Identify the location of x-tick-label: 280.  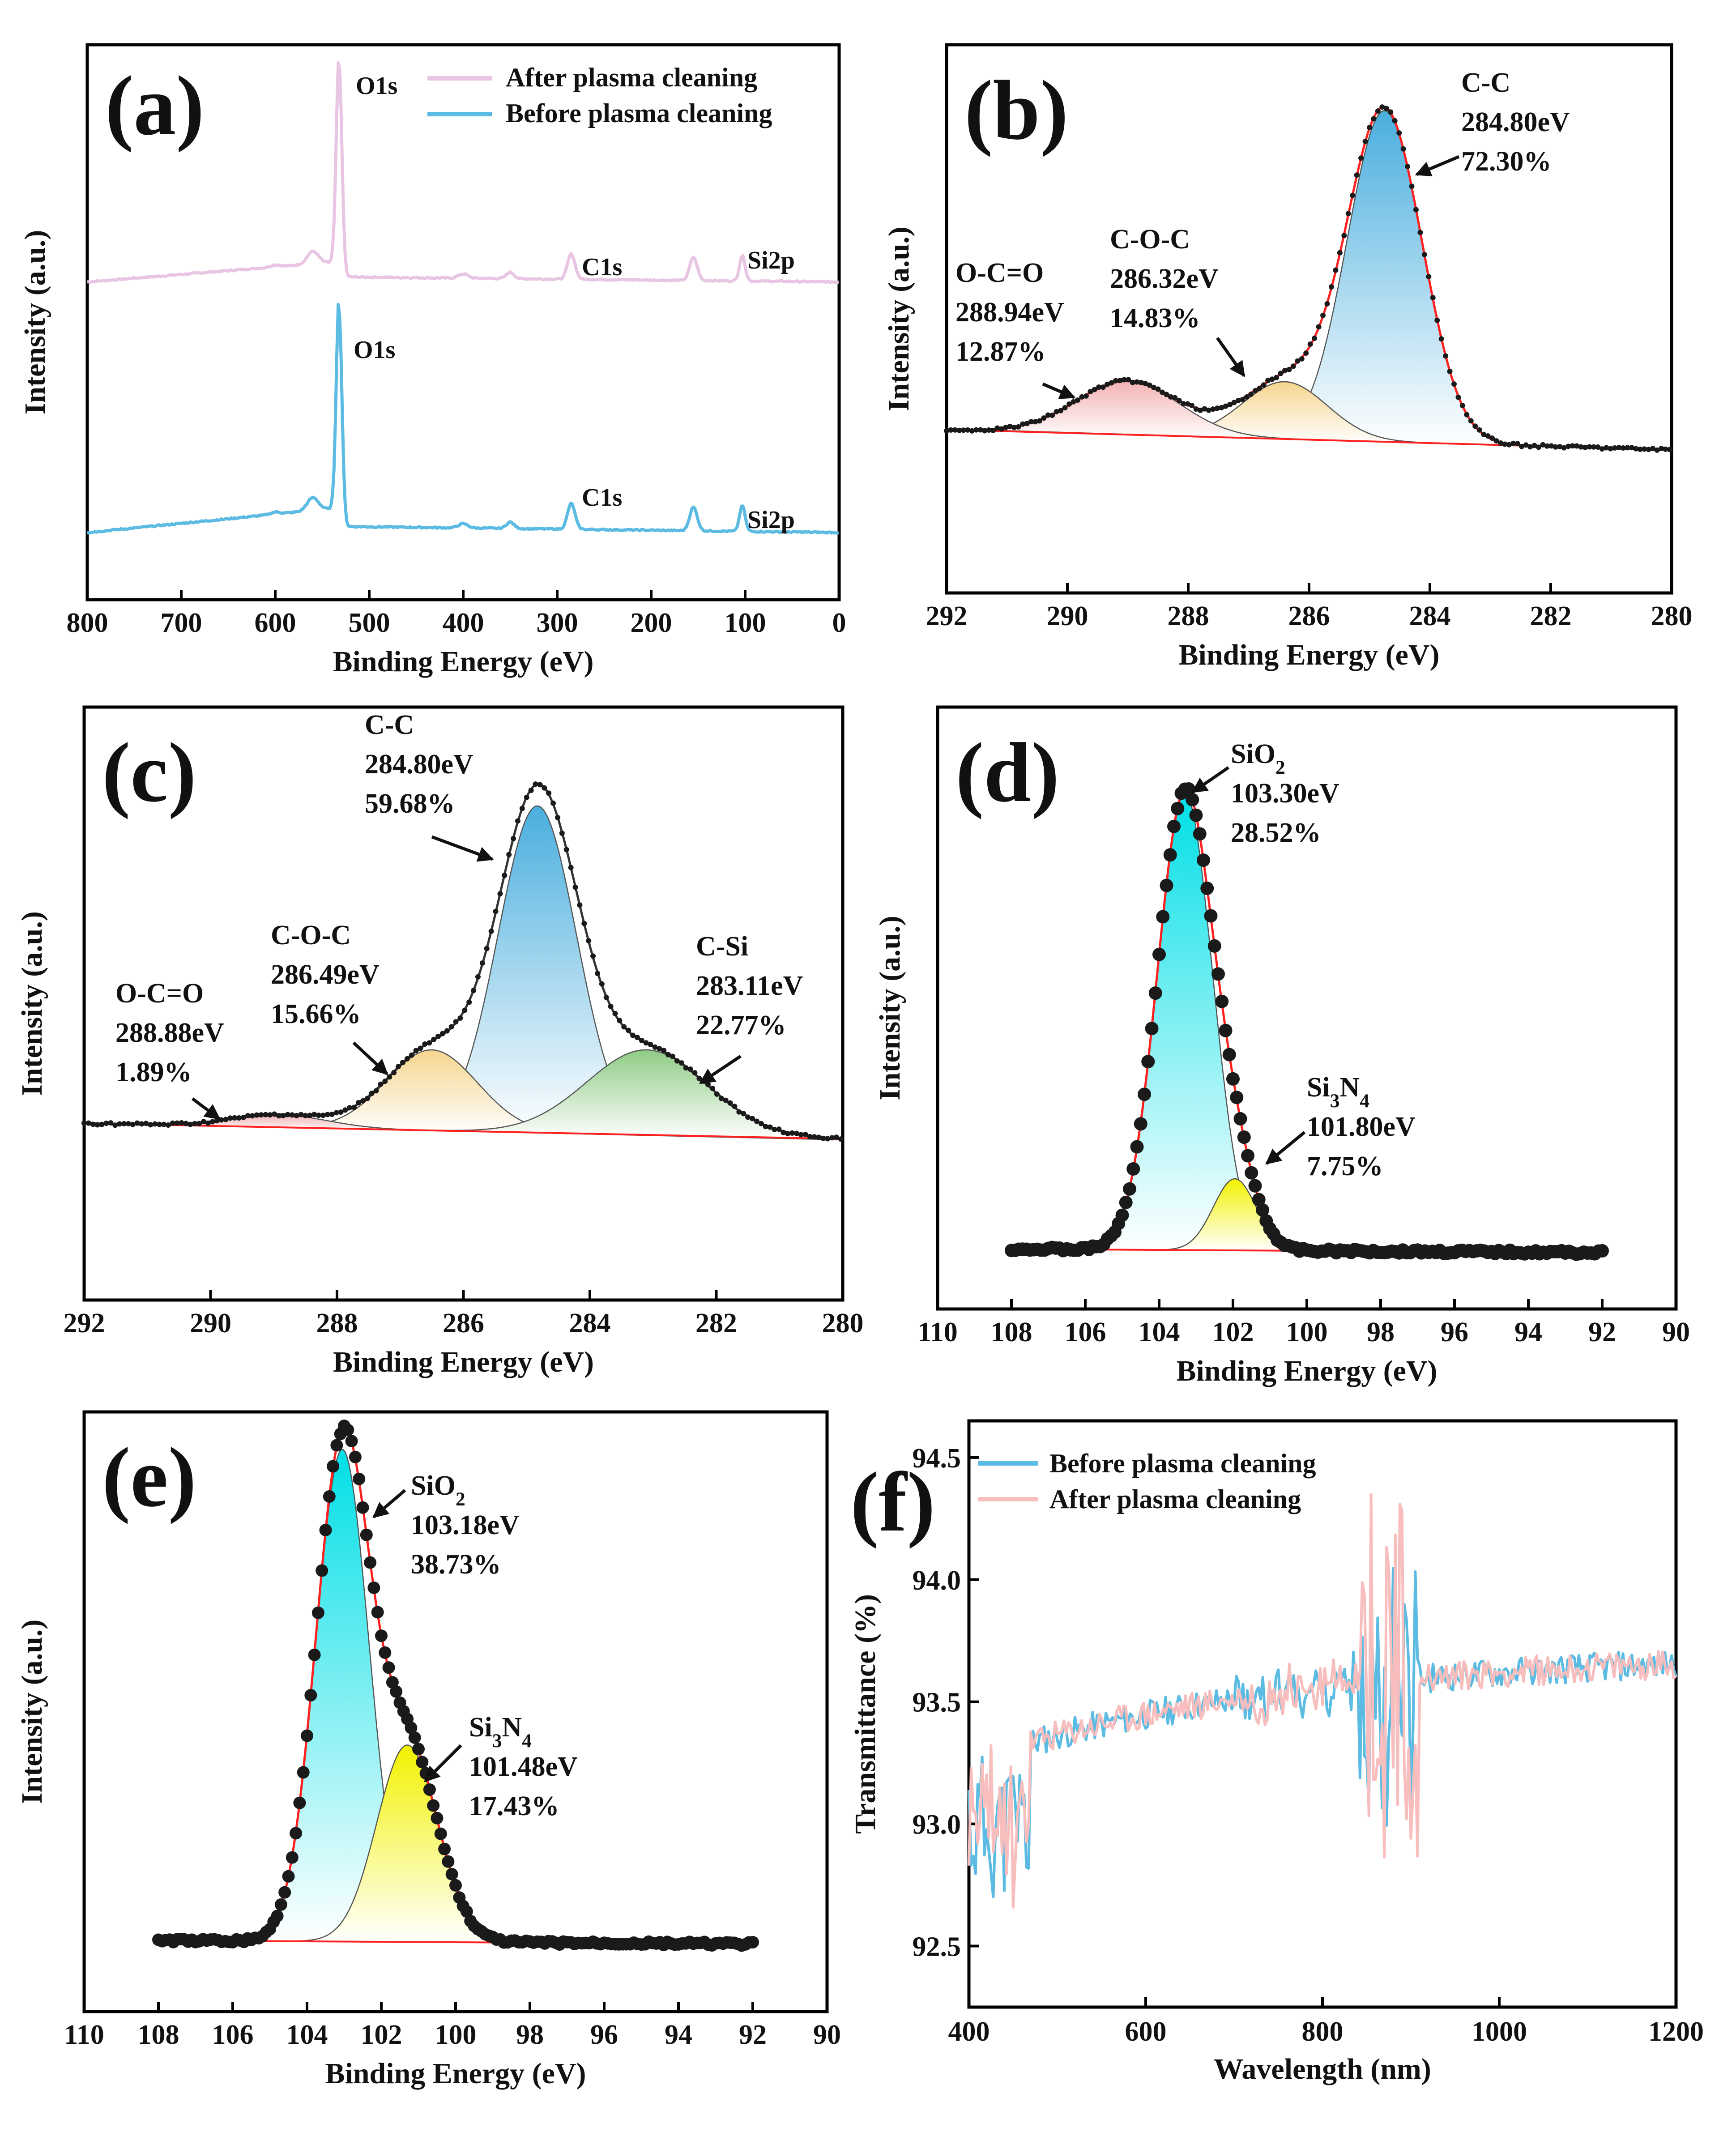
(843, 1323).